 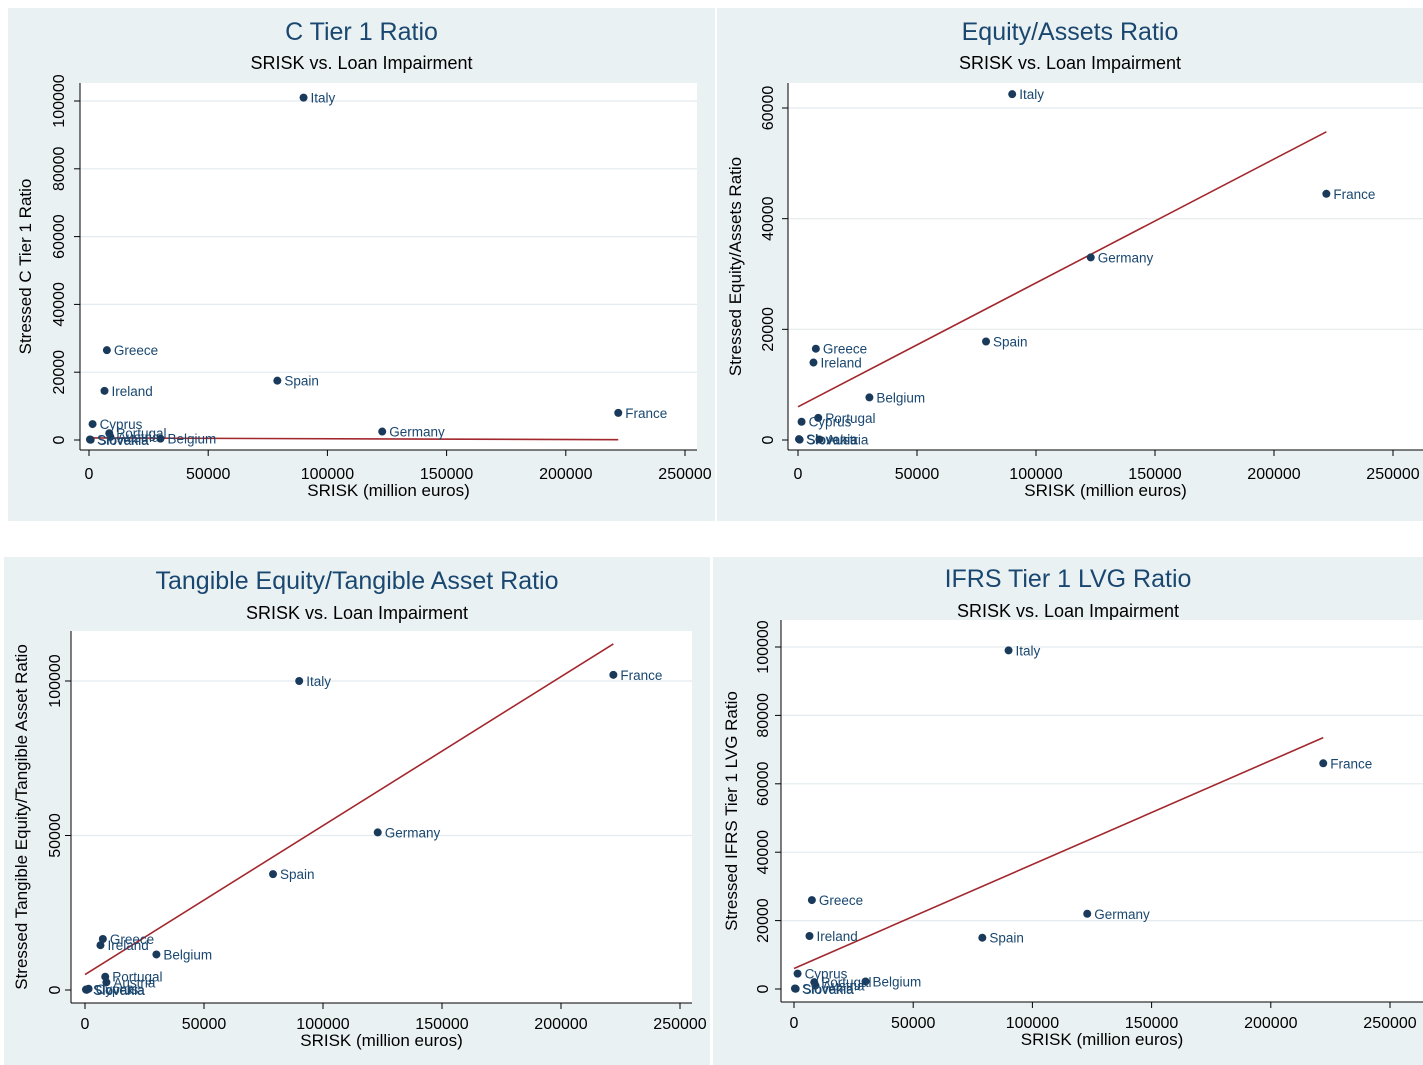 What do you see at coordinates (55, 835) in the screenshot?
I see `y-tick-label: 50000` at bounding box center [55, 835].